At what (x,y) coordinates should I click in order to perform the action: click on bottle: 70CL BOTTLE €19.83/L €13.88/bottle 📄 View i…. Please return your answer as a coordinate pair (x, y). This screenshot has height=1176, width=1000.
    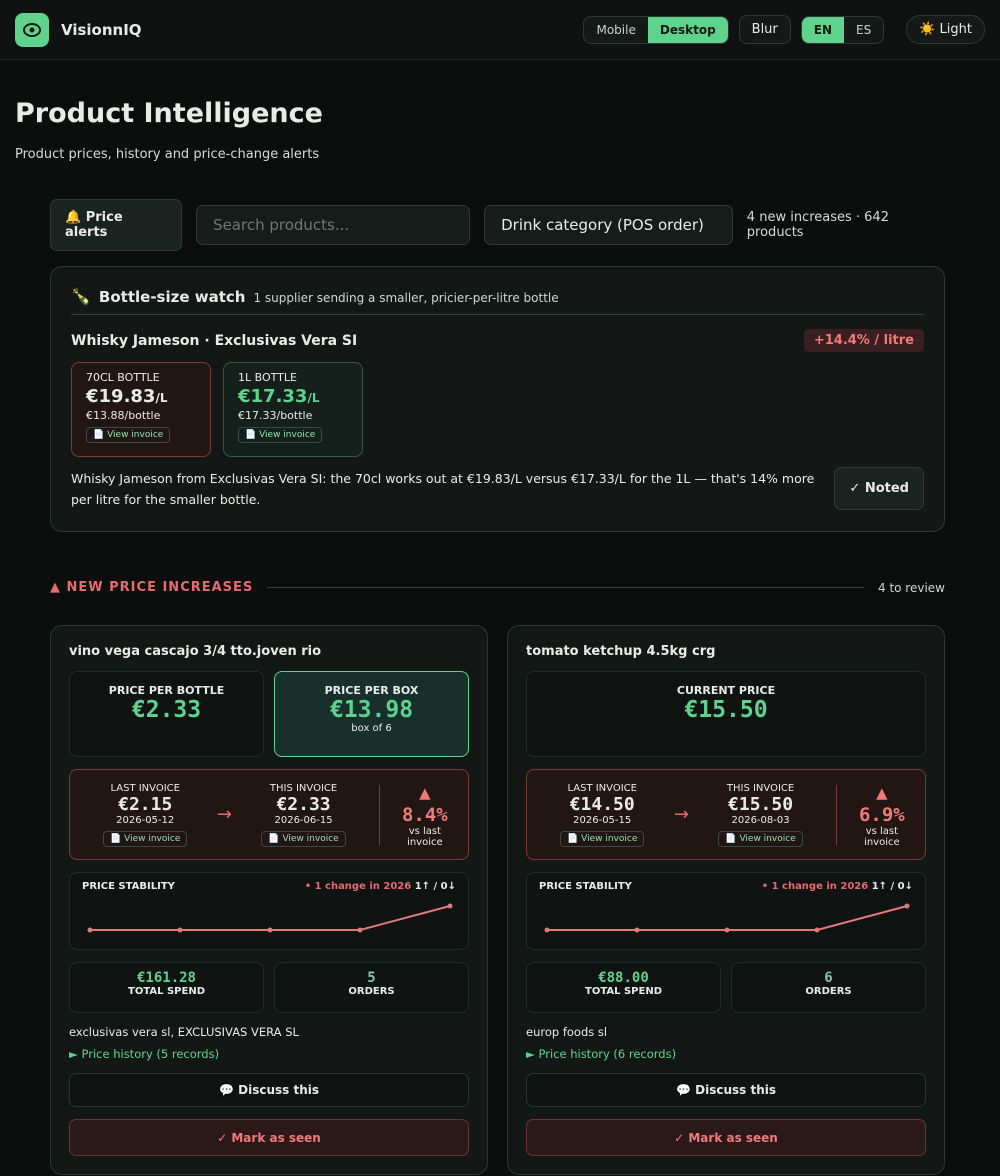
    Looking at the image, I should click on (141, 409).